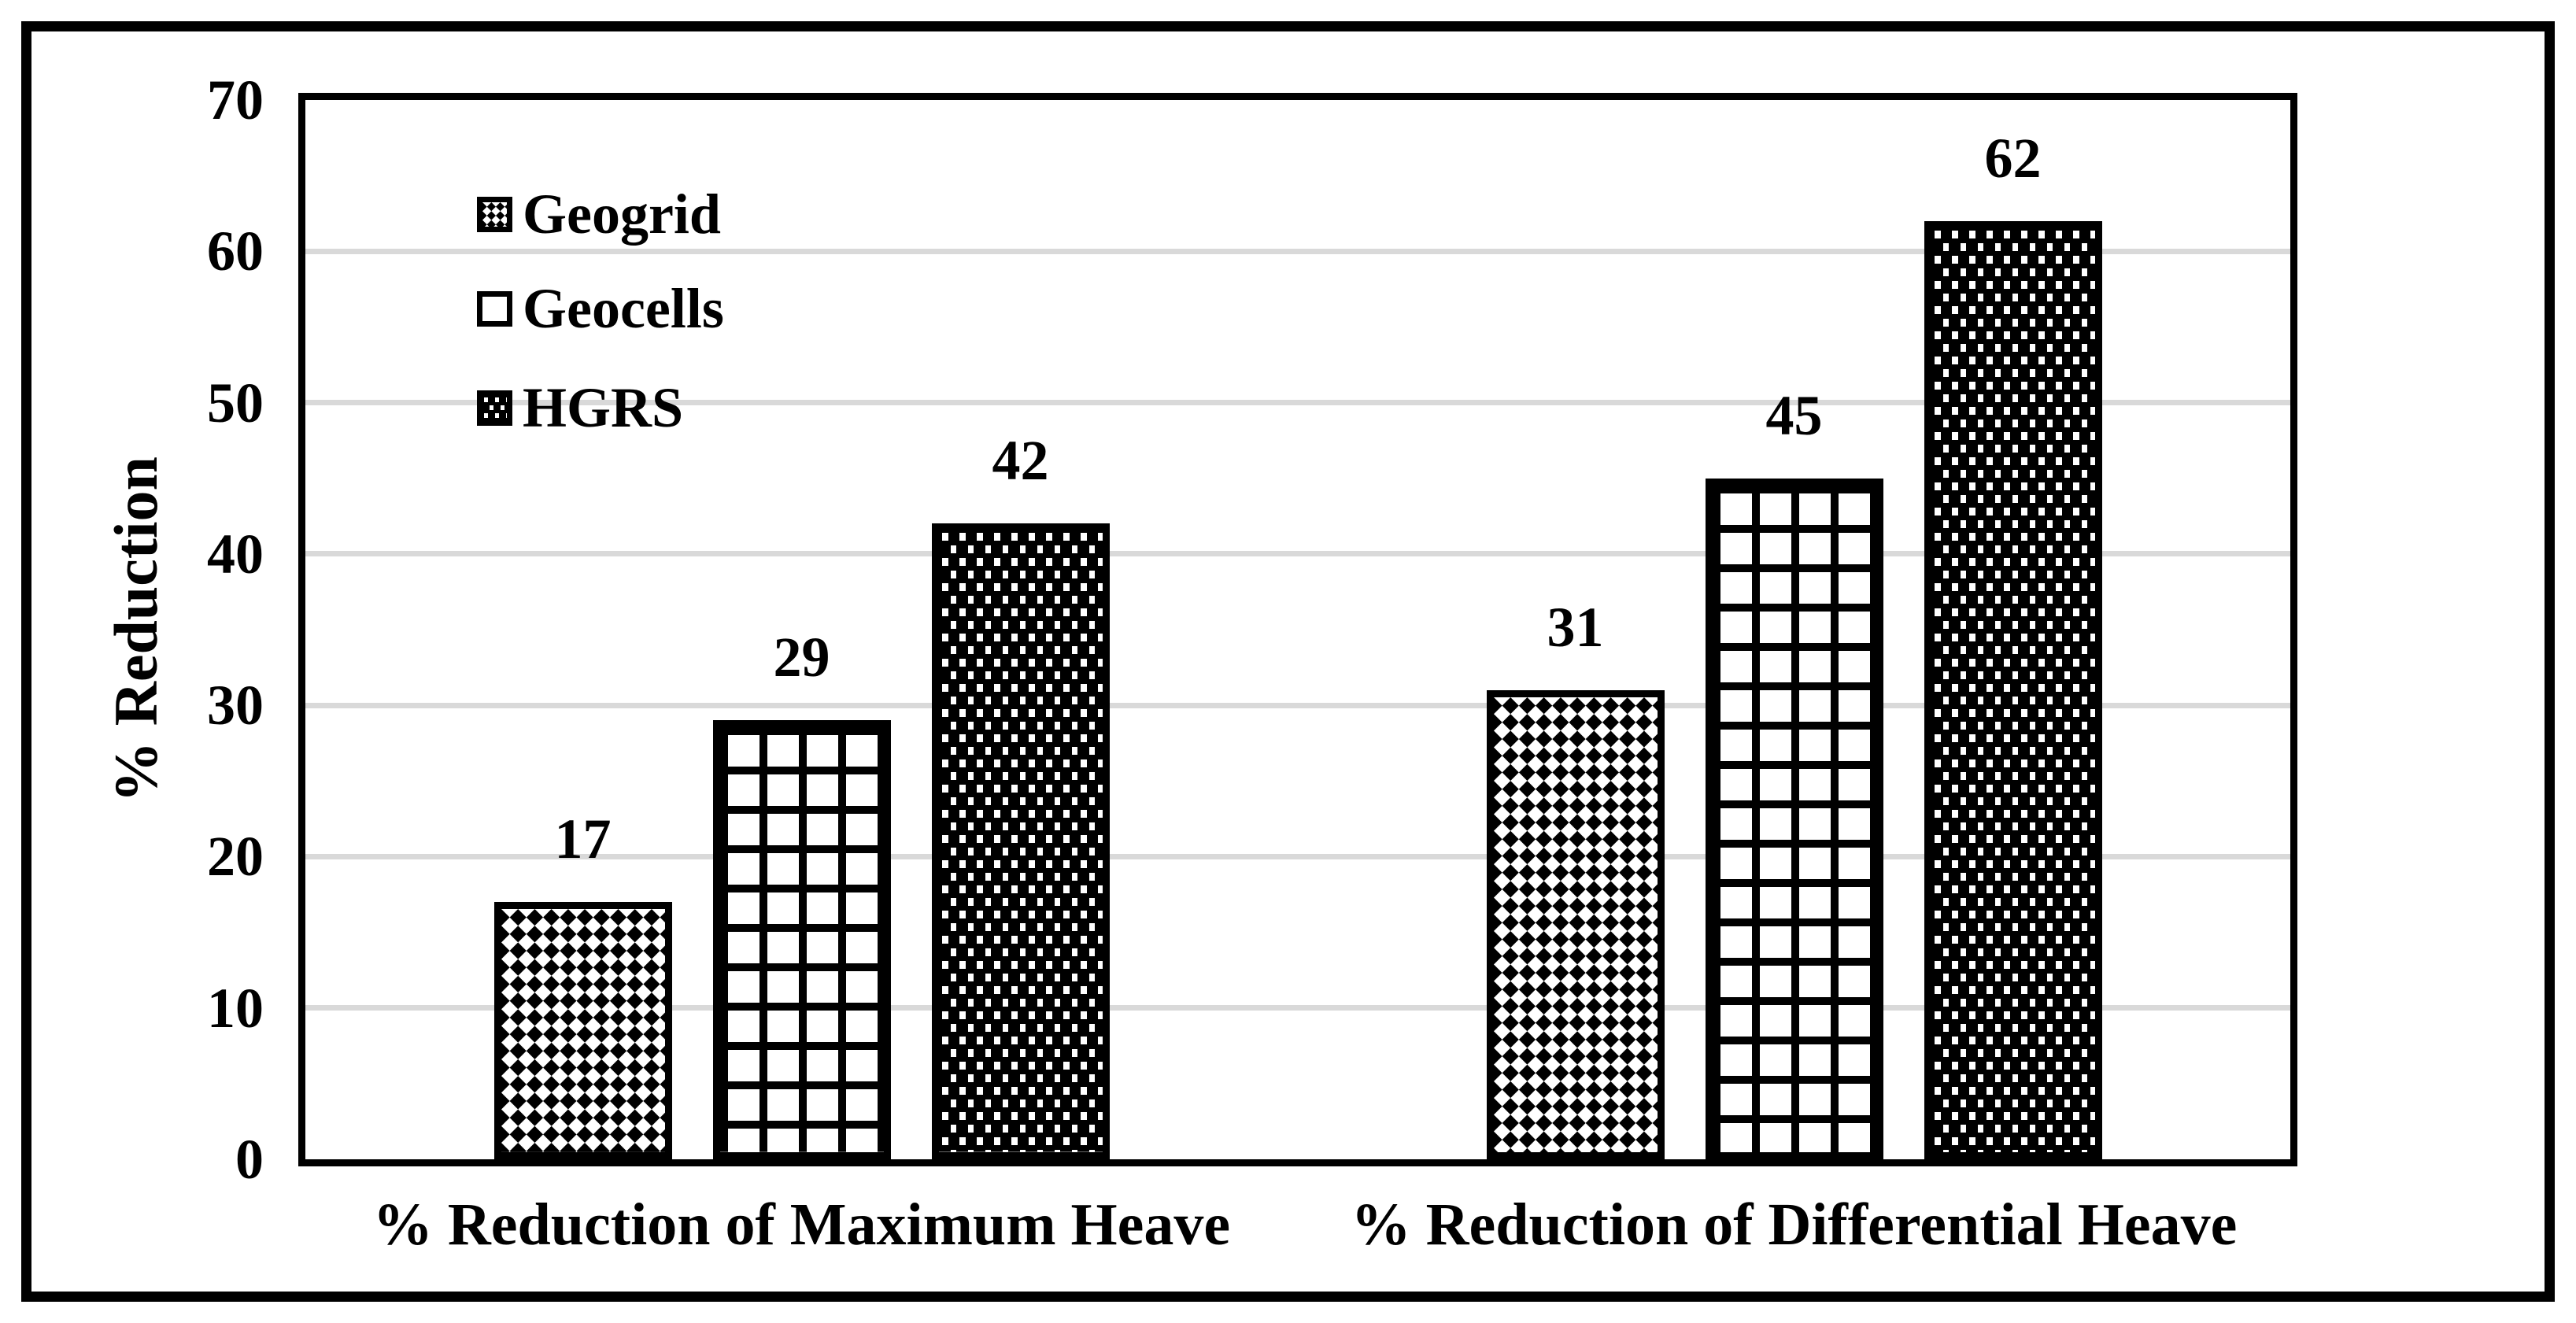 The width and height of the screenshot is (2576, 1323). What do you see at coordinates (136, 629) in the screenshot?
I see `y-axis-title: % Reduction` at bounding box center [136, 629].